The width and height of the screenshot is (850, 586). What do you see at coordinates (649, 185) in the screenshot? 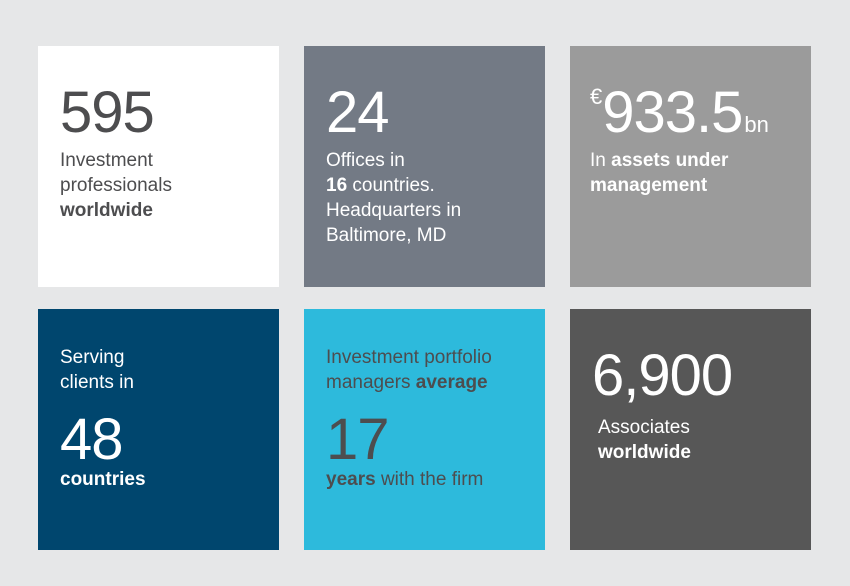
I see `stat-line-bold: management` at bounding box center [649, 185].